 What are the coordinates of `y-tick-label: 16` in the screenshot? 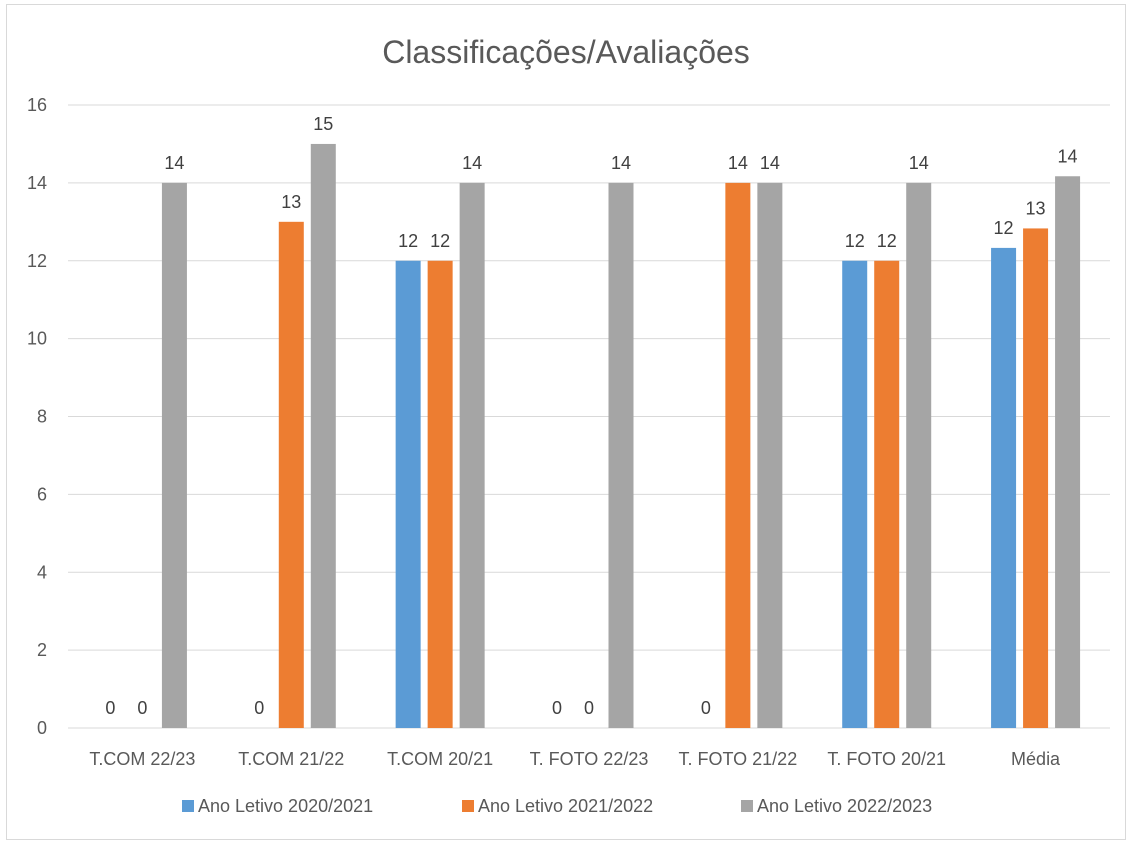 It's located at (37, 105).